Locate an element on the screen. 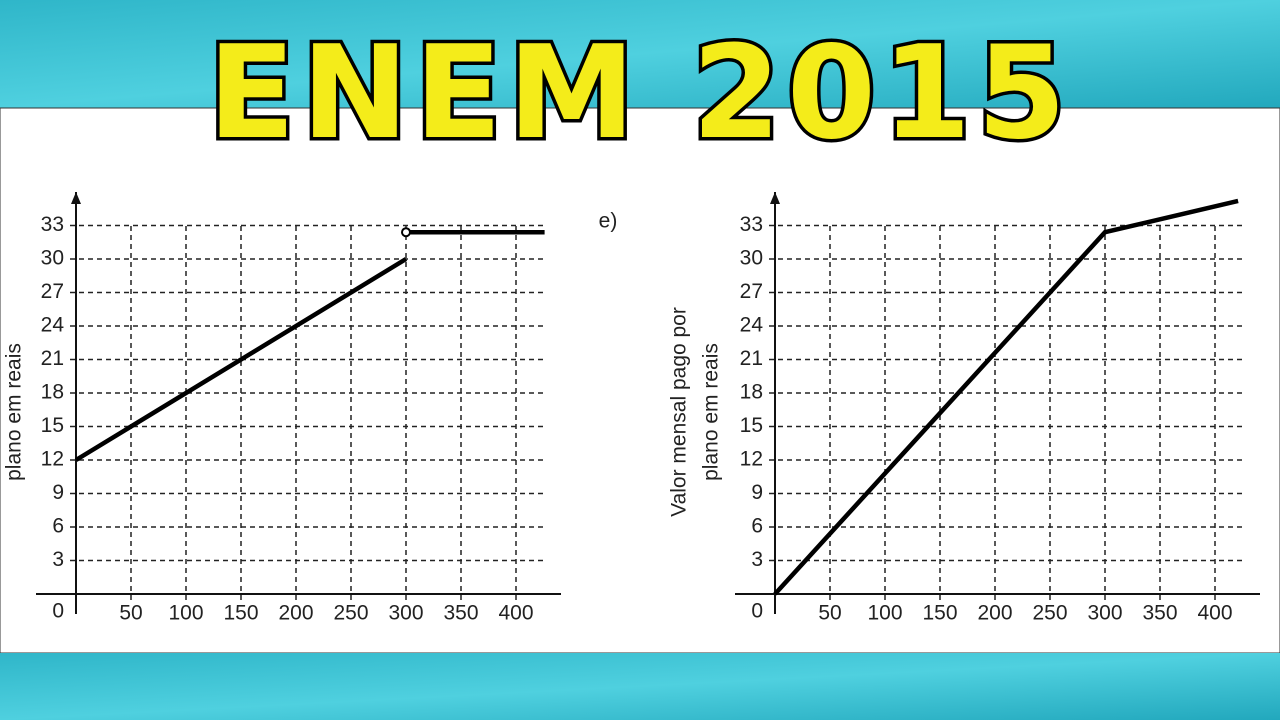  bottom-band is located at coordinates (640, 686).